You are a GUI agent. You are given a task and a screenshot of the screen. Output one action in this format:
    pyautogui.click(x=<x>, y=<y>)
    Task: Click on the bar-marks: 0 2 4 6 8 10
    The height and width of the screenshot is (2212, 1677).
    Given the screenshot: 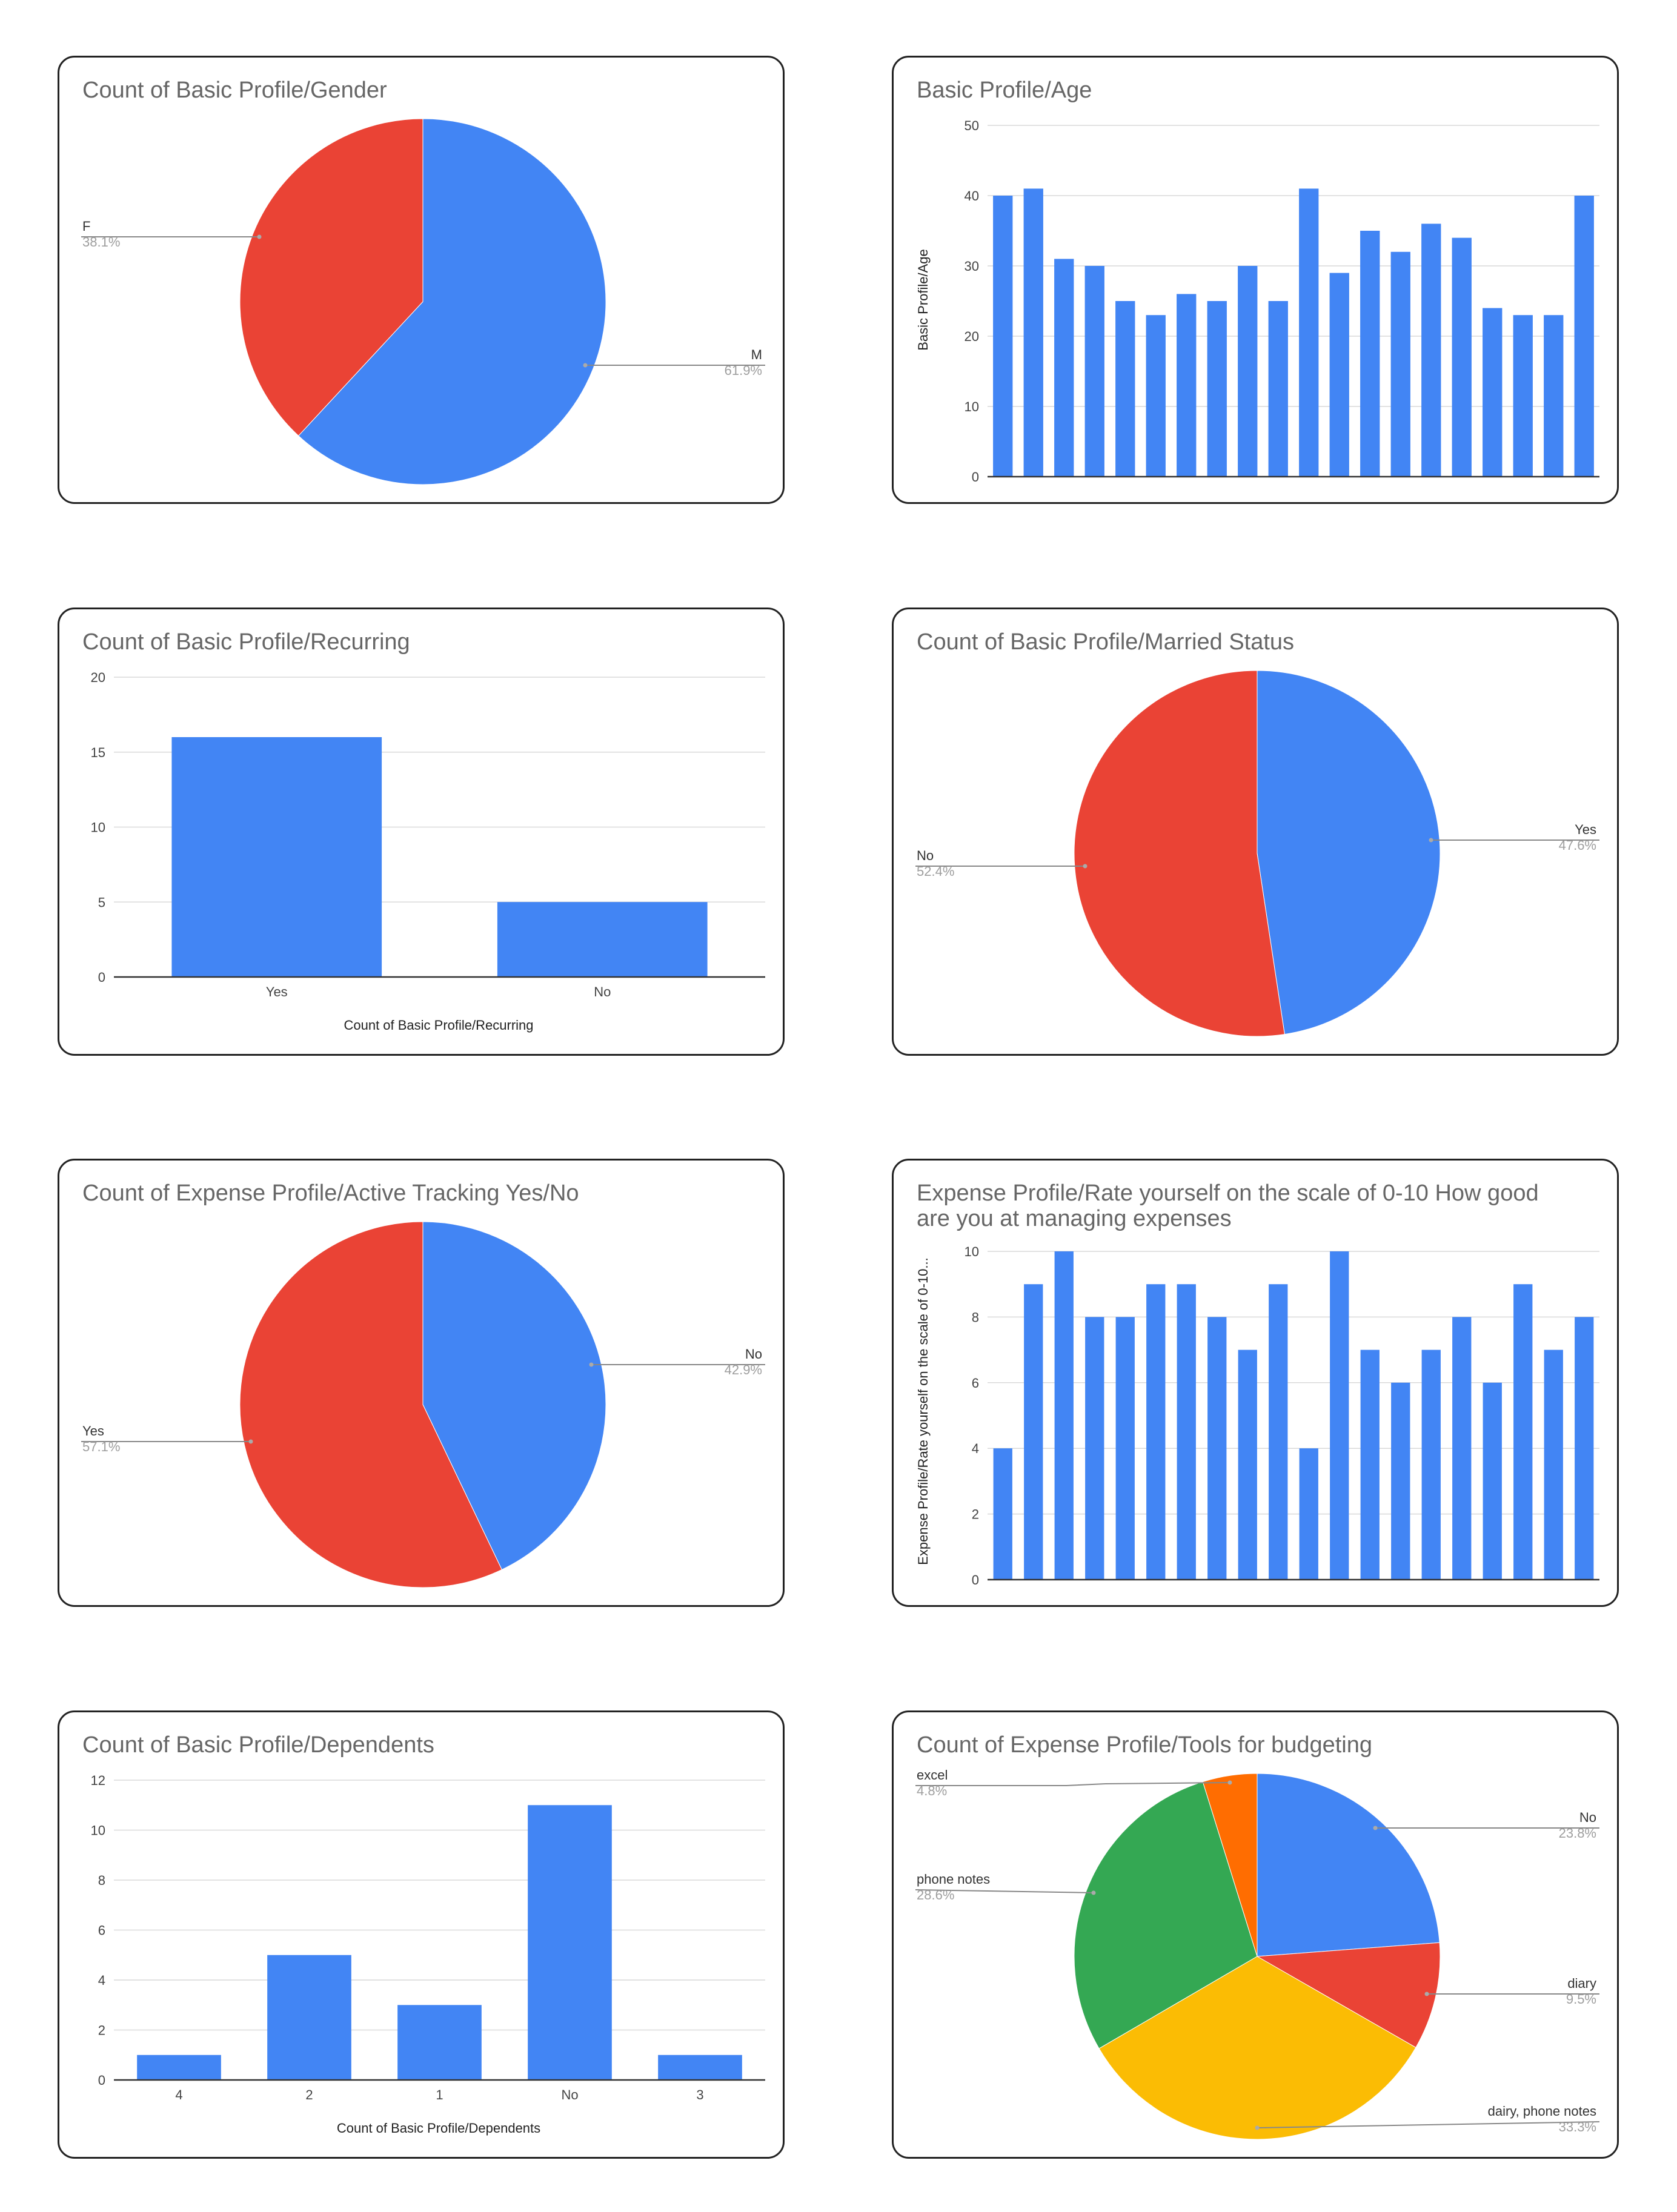 What is the action you would take?
    pyautogui.click(x=1282, y=1416)
    